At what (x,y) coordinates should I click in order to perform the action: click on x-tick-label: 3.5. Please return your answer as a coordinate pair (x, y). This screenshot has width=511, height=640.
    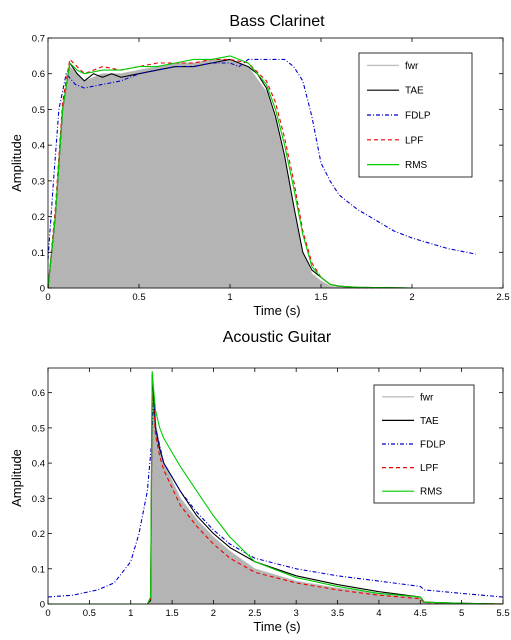
    Looking at the image, I should click on (337, 613).